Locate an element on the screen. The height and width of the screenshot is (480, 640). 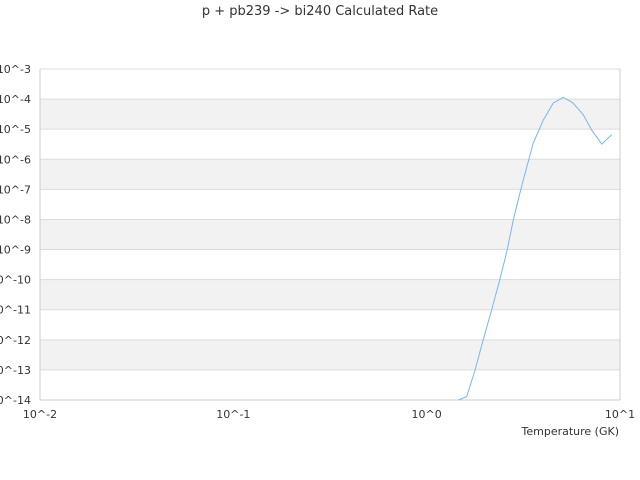
y-tick-label: 10^-4 is located at coordinates (15, 99).